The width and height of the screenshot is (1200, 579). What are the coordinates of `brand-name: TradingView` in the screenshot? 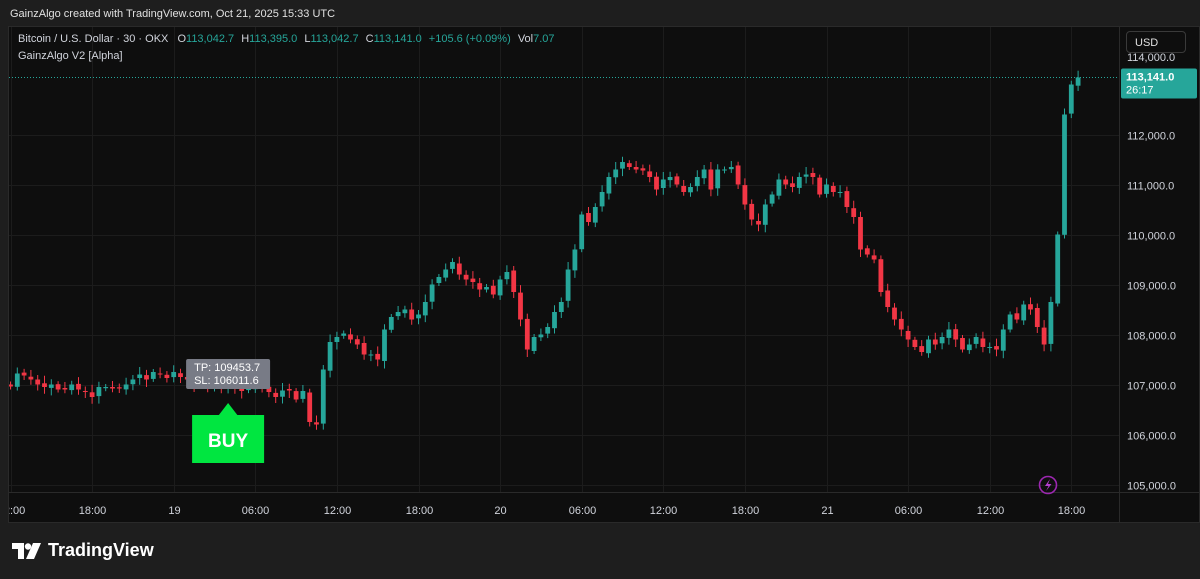 It's located at (101, 550).